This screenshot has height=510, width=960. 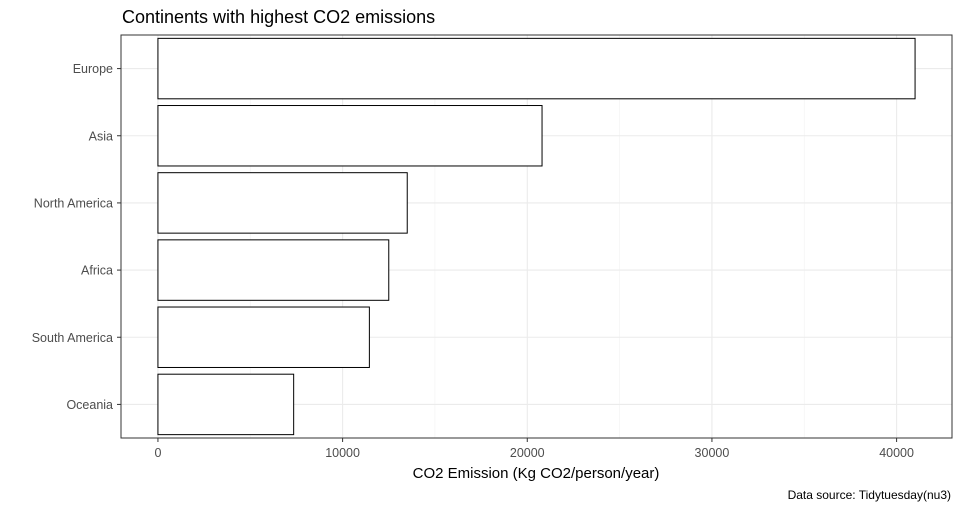 I want to click on bar-north-america, so click(x=282, y=203).